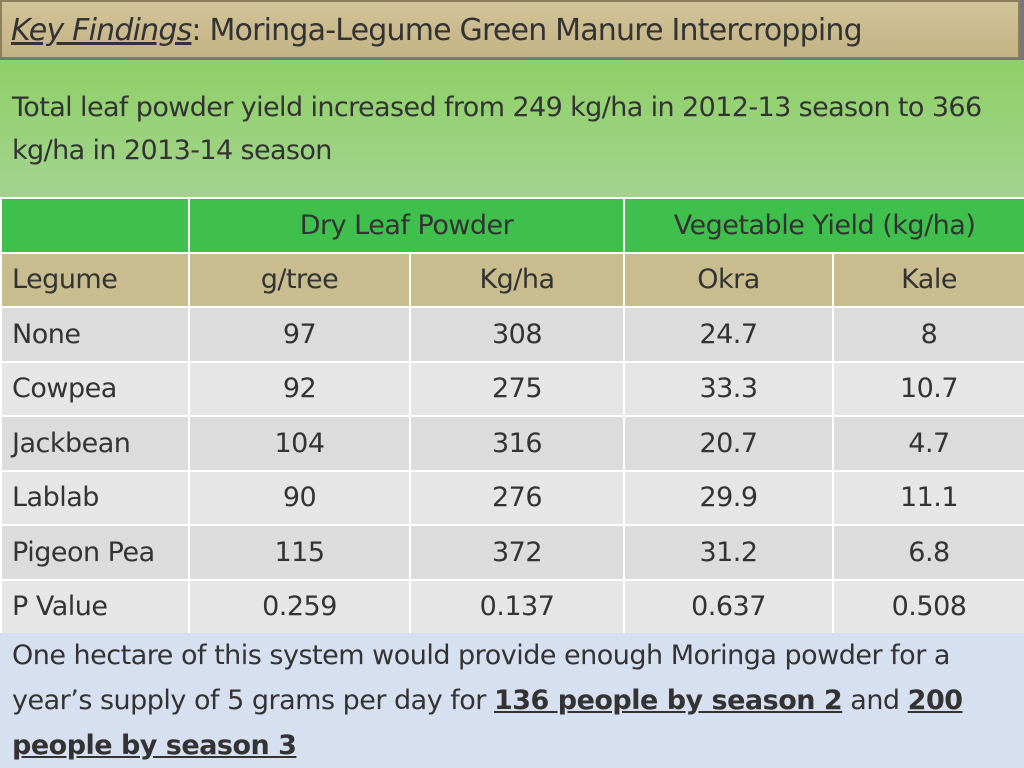 The width and height of the screenshot is (1024, 768). Describe the element at coordinates (299, 552) in the screenshot. I see `table-cell: 115` at that location.